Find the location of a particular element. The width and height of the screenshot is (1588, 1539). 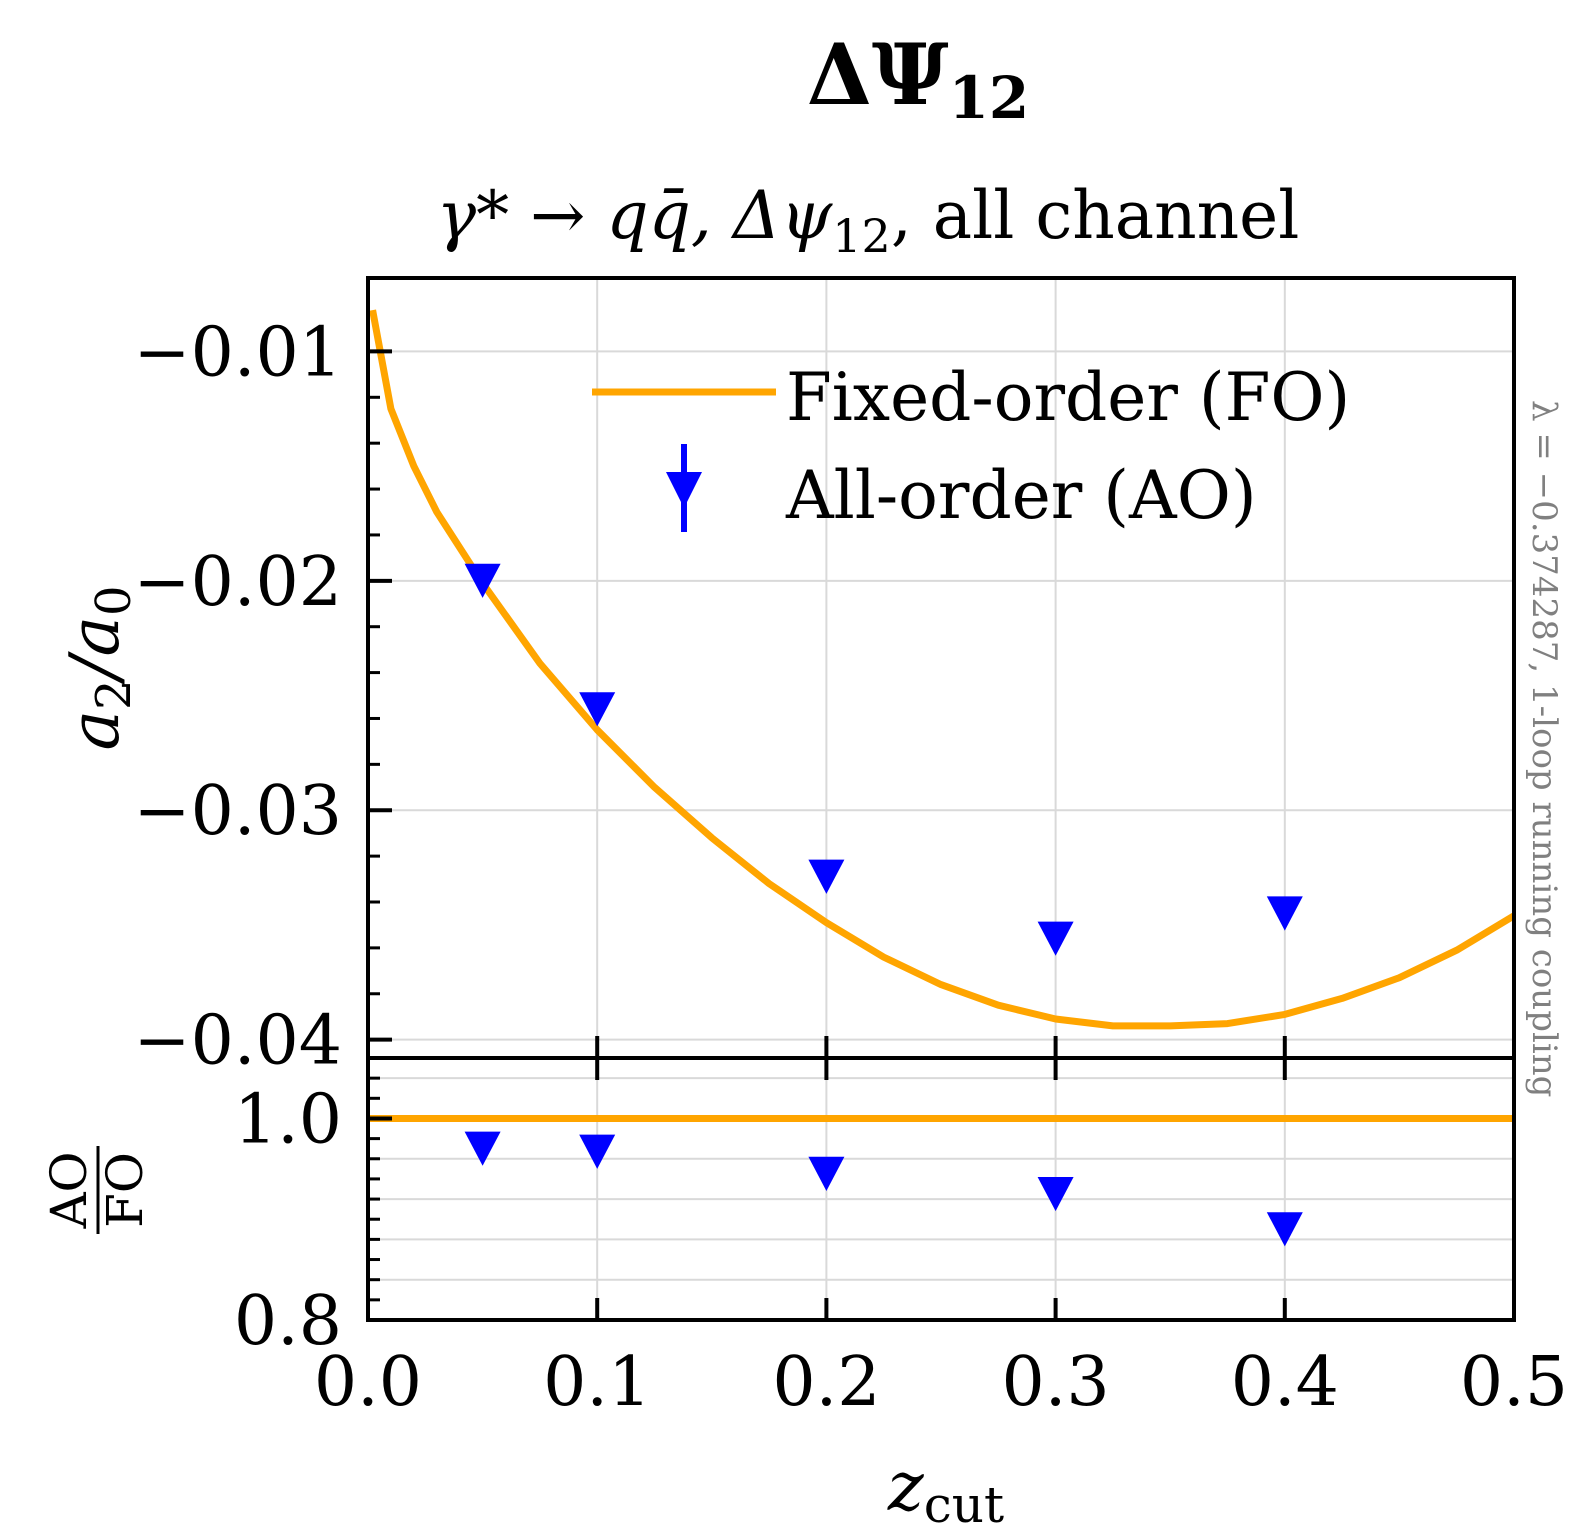

ao-main-layer is located at coordinates (883, 759).